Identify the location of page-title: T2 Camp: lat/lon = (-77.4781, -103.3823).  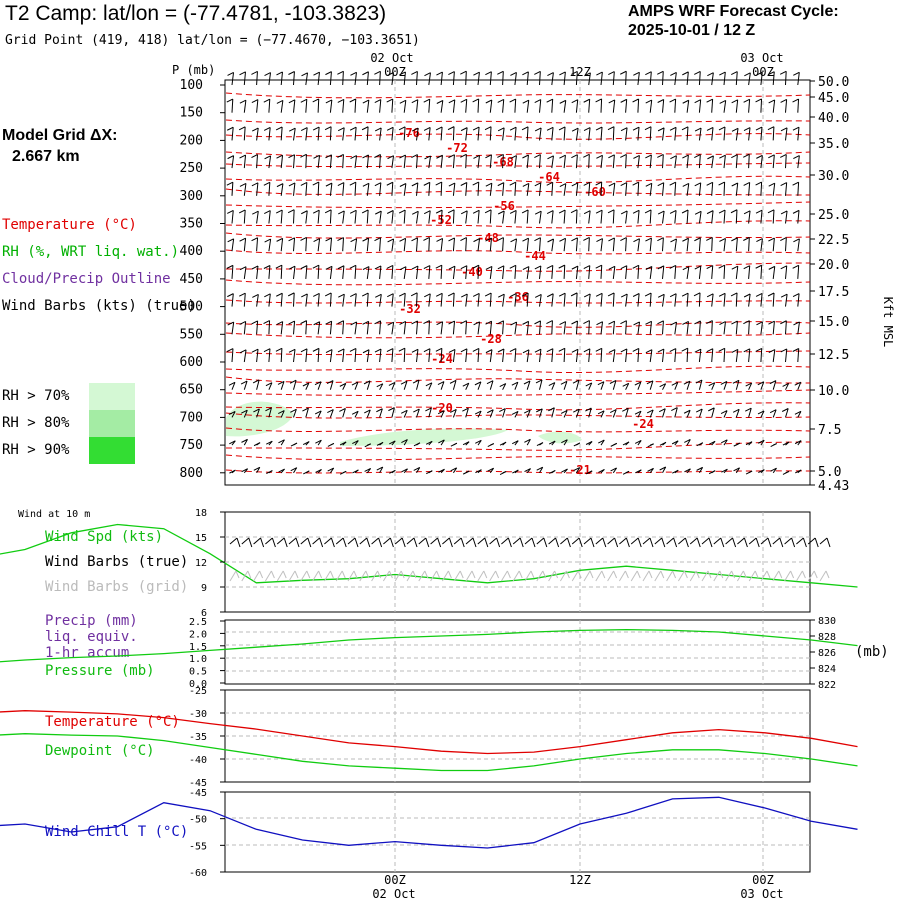
(196, 13).